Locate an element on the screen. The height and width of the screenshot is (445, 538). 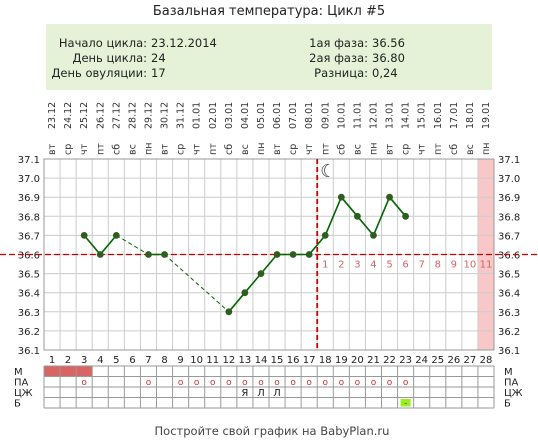
date-label: 18.01 is located at coordinates (470, 115).